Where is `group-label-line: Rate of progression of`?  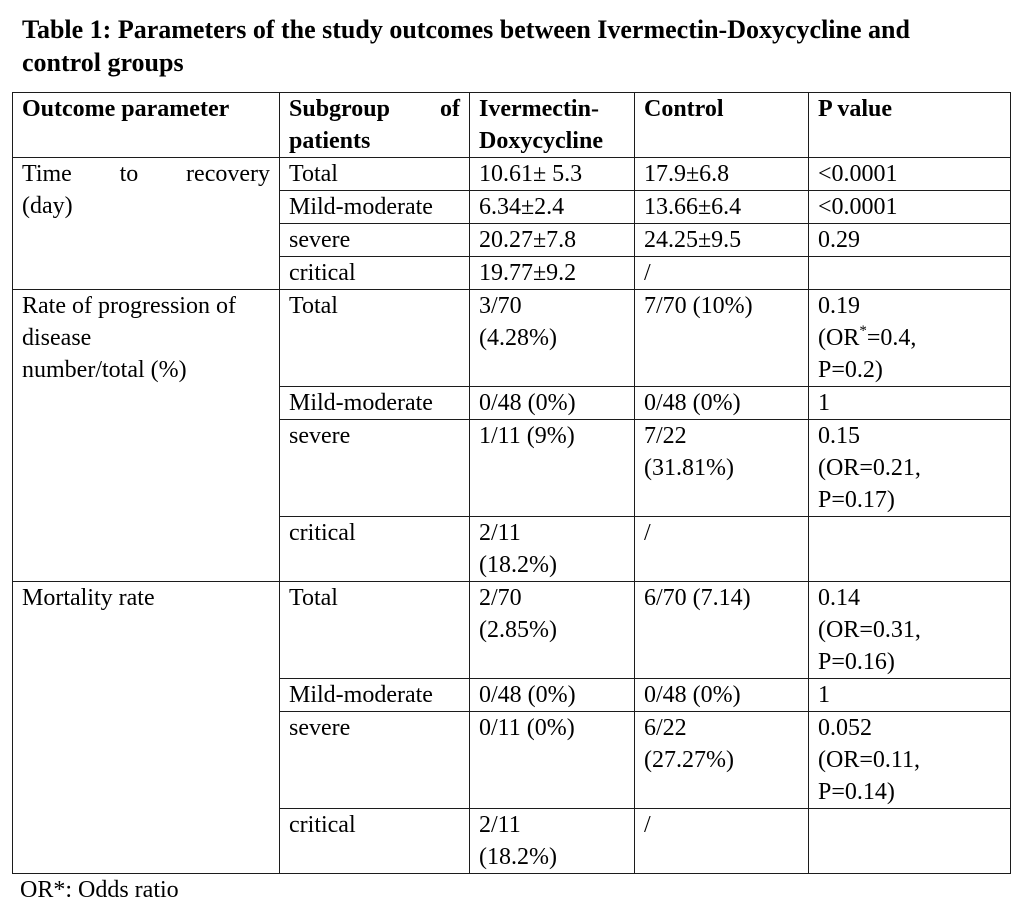
group-label-line: Rate of progression of is located at coordinates (129, 306).